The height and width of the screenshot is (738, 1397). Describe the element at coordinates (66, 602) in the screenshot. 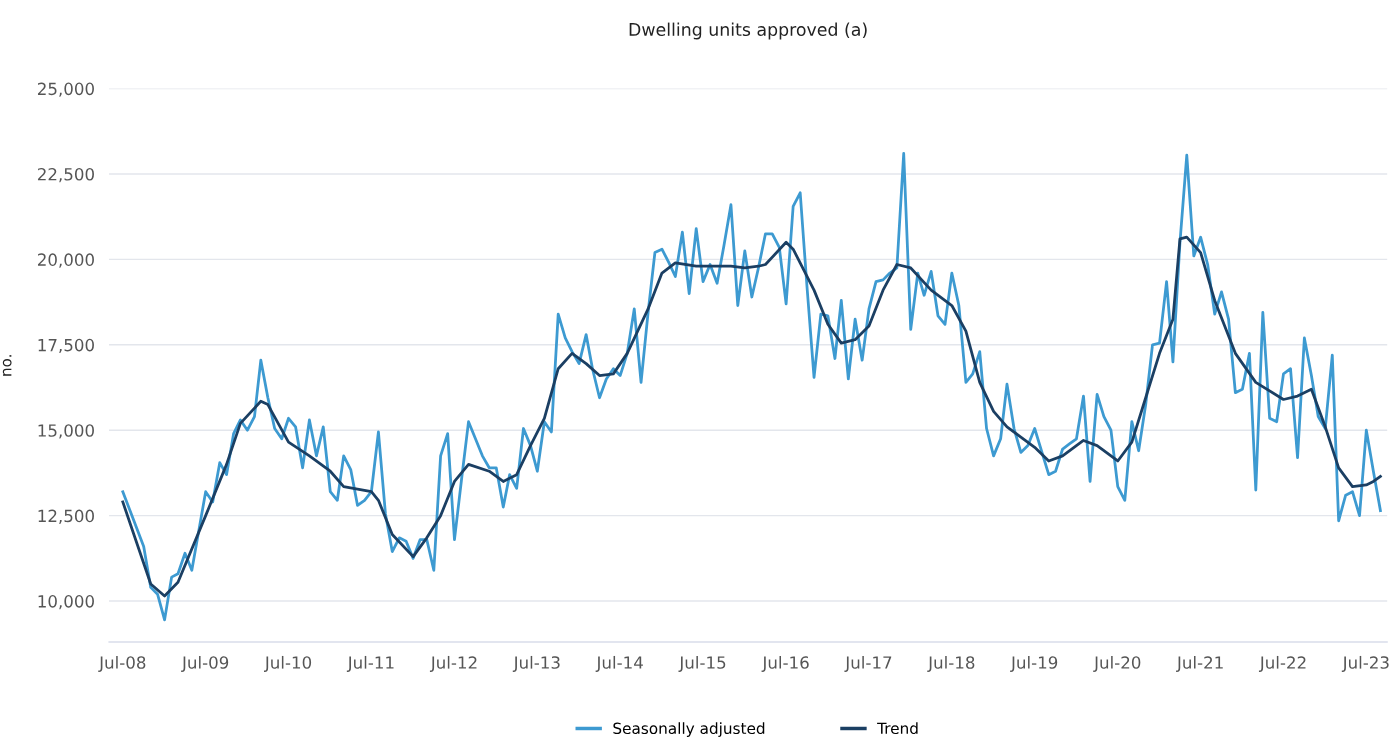

I see `y-tick-label: 10,000` at that location.